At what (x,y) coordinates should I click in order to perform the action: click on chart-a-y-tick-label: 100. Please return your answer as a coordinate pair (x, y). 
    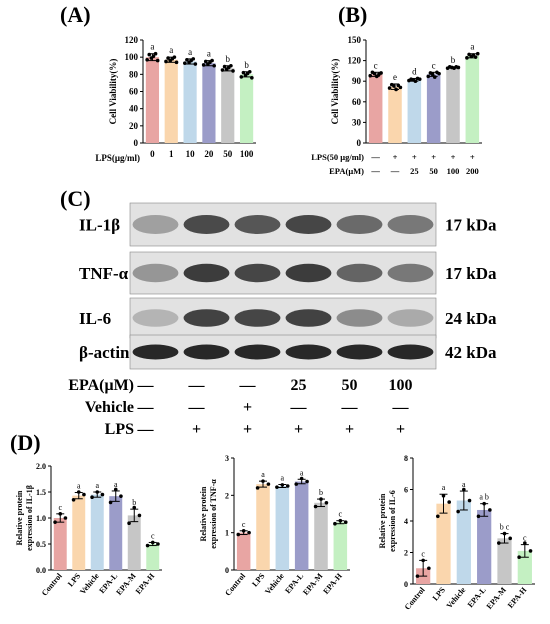
    Looking at the image, I should click on (132, 57).